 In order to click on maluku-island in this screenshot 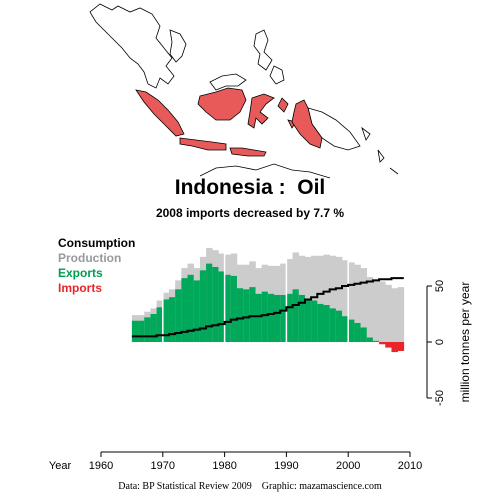, I will do `click(283, 105)`.